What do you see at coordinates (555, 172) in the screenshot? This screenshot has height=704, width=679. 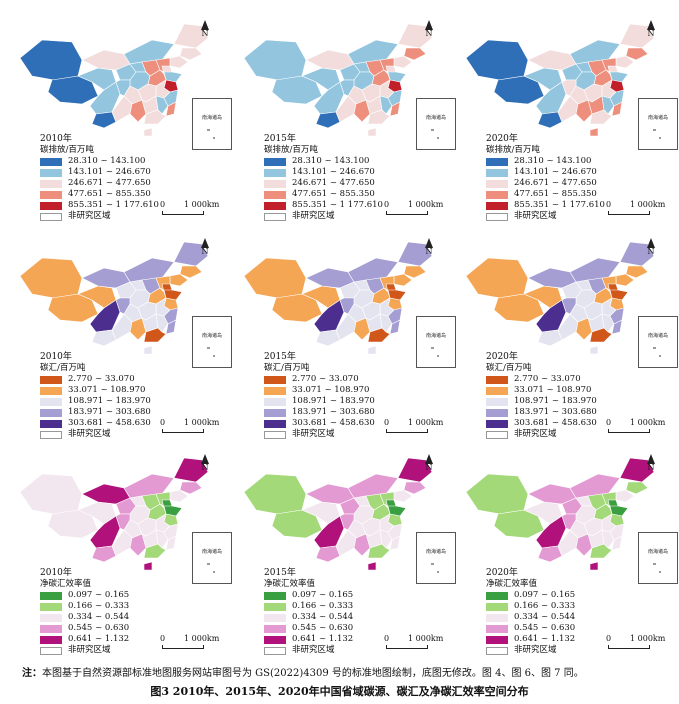 I see `legend-range: 143.101 ~ 246.670` at bounding box center [555, 172].